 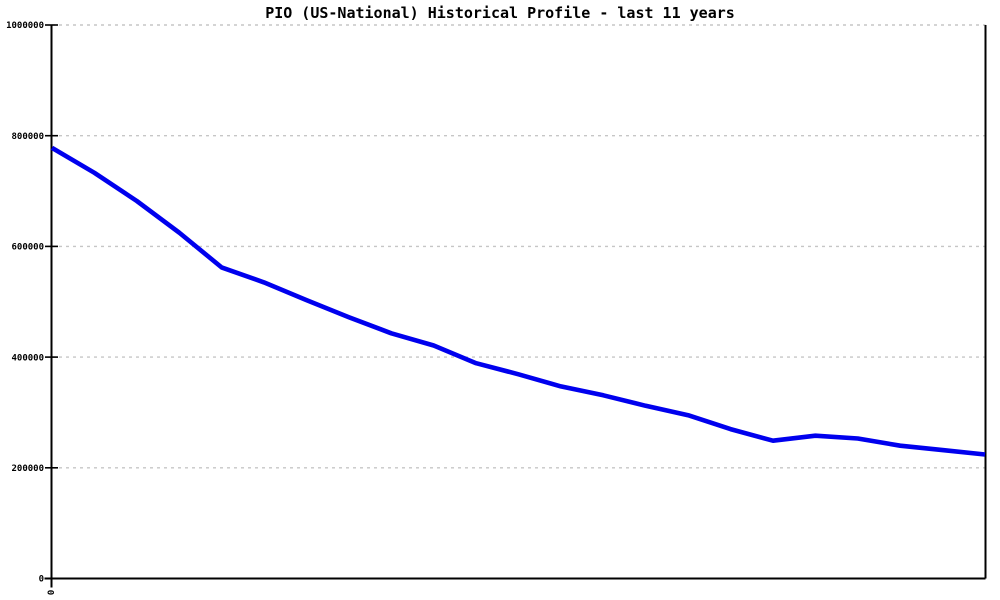 What do you see at coordinates (27, 248) in the screenshot?
I see `y-tick-label: 600000` at bounding box center [27, 248].